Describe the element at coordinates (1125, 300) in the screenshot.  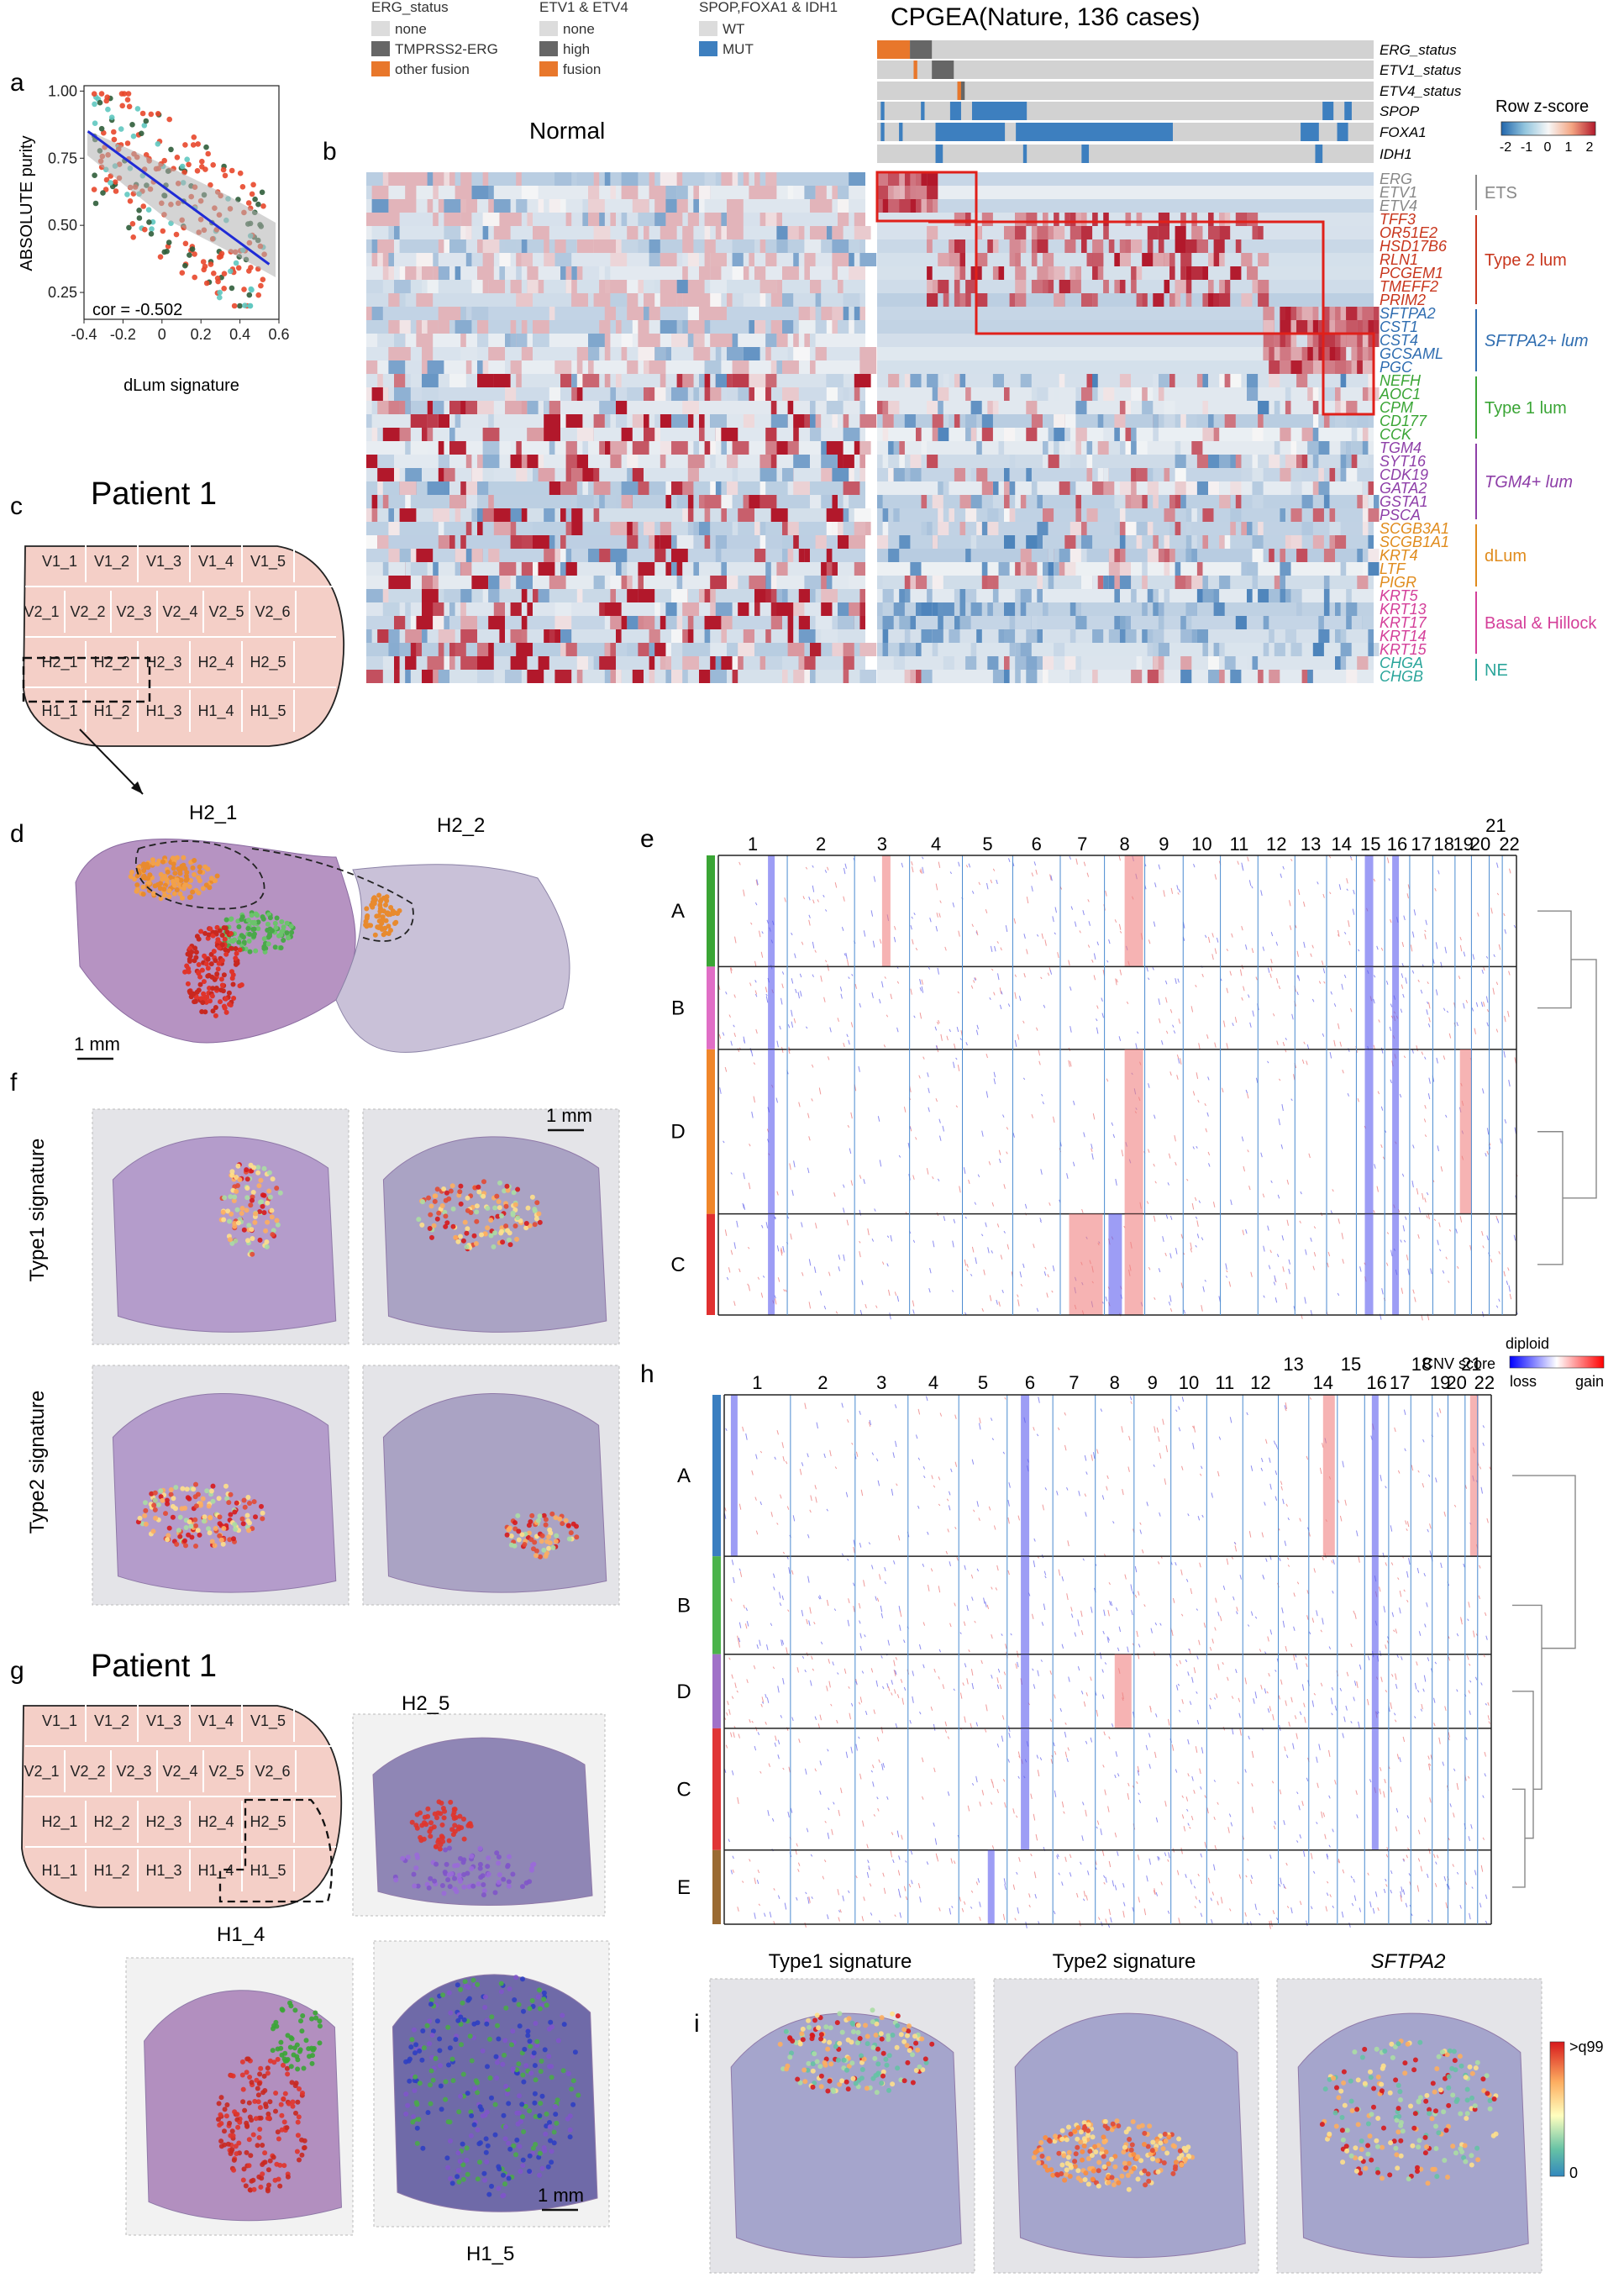
I see `heatmap-row-tumor` at that location.